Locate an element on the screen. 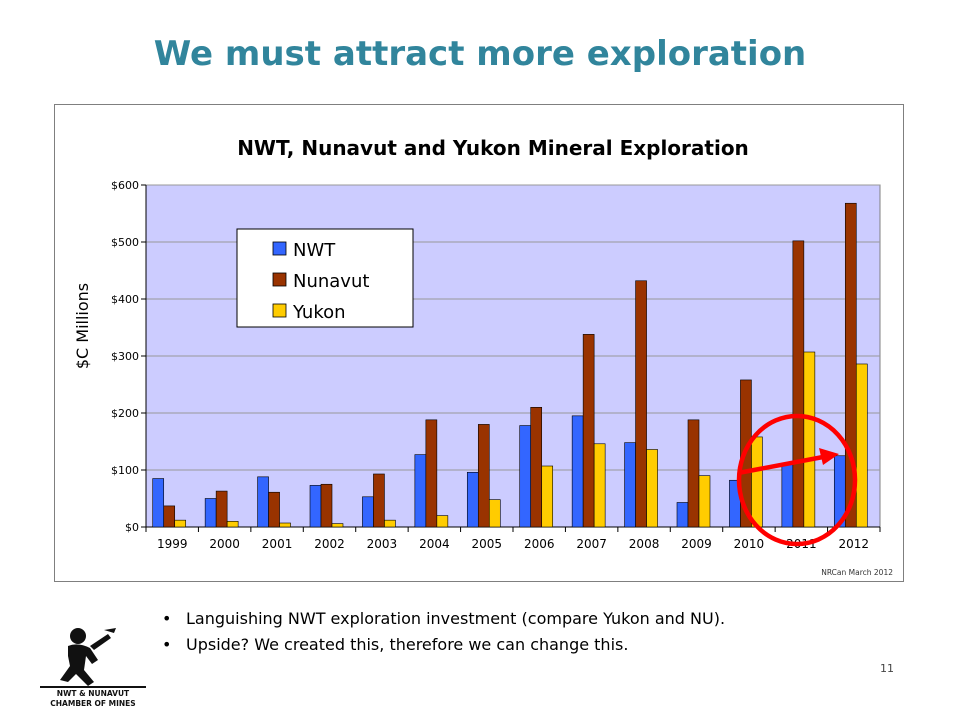 This screenshot has width=960, height=720. bar-yukon-2001 is located at coordinates (285, 525).